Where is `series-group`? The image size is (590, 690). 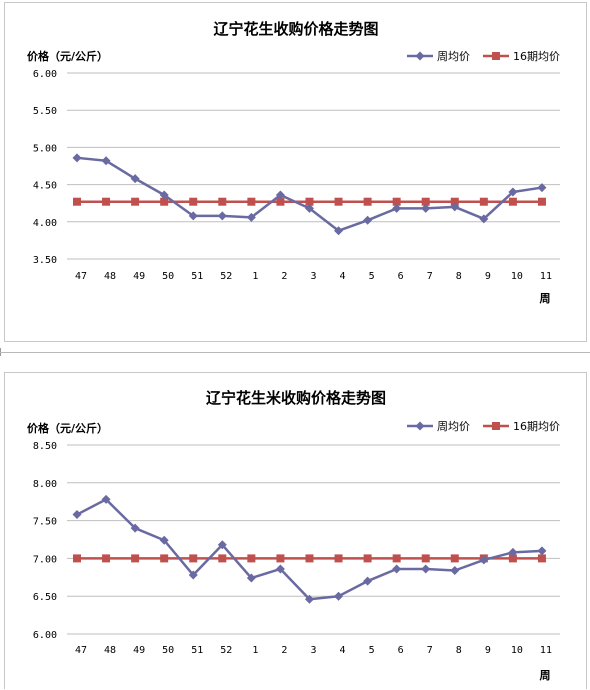 series-group is located at coordinates (309, 549).